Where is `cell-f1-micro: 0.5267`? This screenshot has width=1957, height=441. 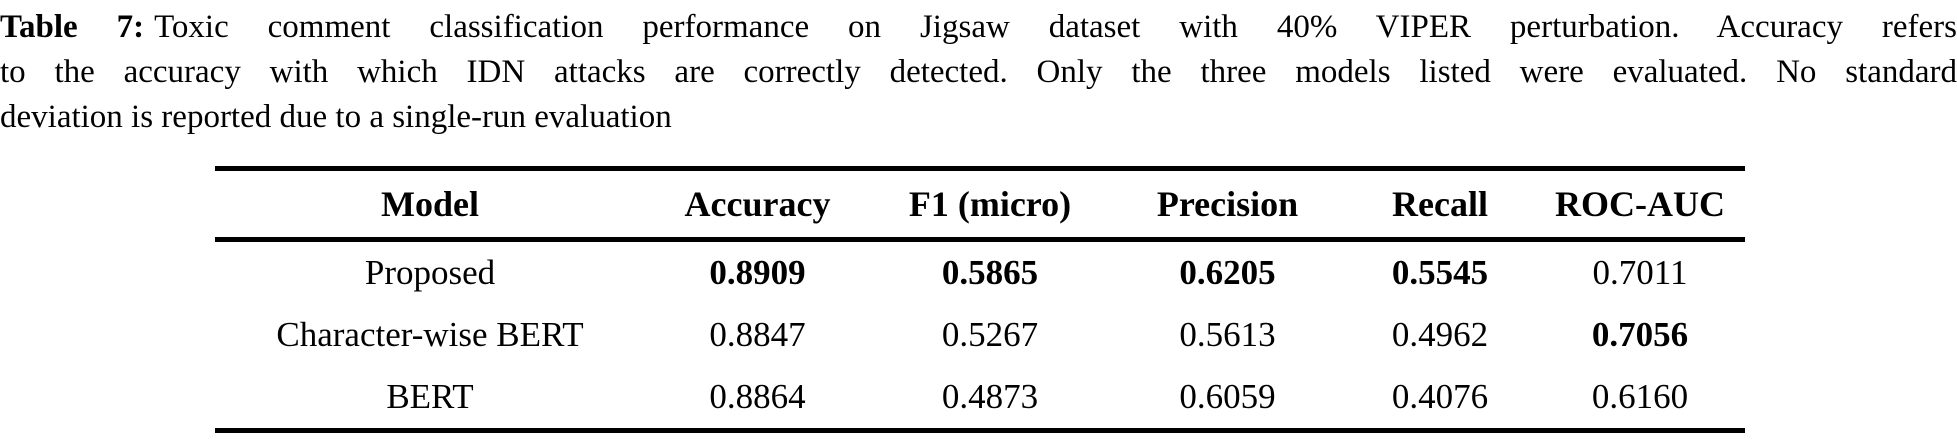 cell-f1-micro: 0.5267 is located at coordinates (990, 334).